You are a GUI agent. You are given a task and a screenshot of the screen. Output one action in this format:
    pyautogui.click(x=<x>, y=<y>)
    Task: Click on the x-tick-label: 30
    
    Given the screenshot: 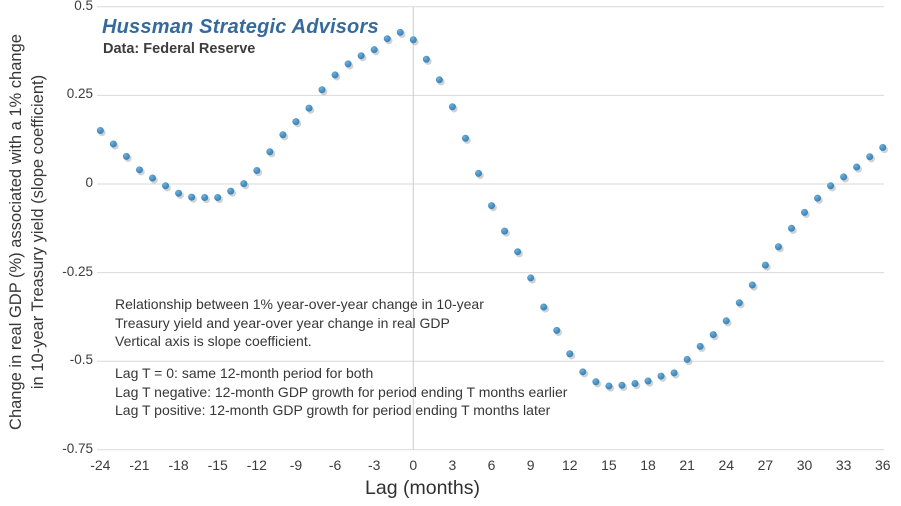 What is the action you would take?
    pyautogui.click(x=804, y=465)
    